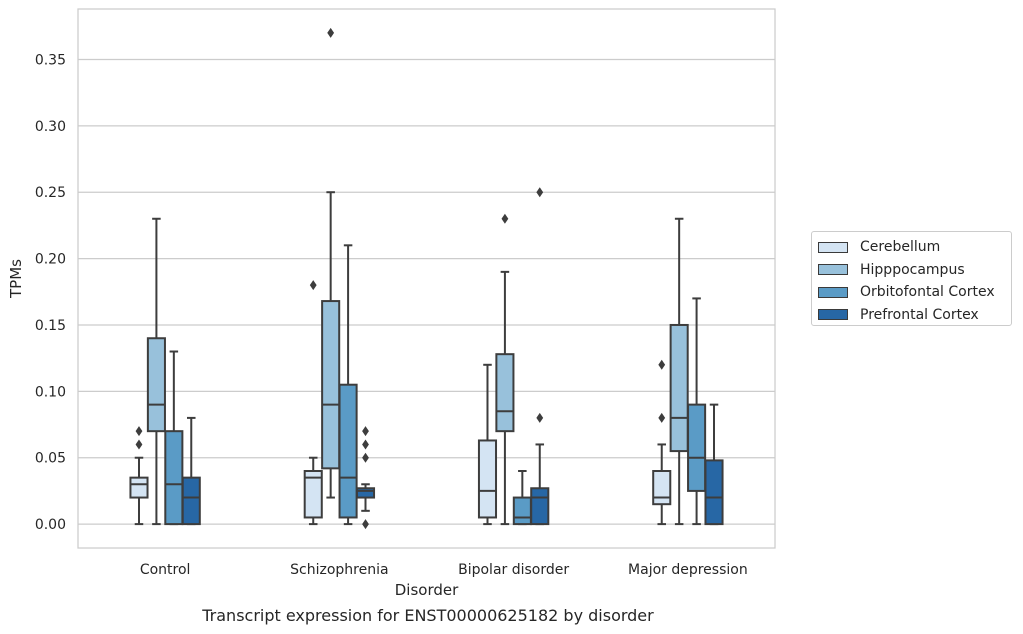 This screenshot has width=1023, height=634. What do you see at coordinates (50, 60) in the screenshot?
I see `y-tick-label: 0.35` at bounding box center [50, 60].